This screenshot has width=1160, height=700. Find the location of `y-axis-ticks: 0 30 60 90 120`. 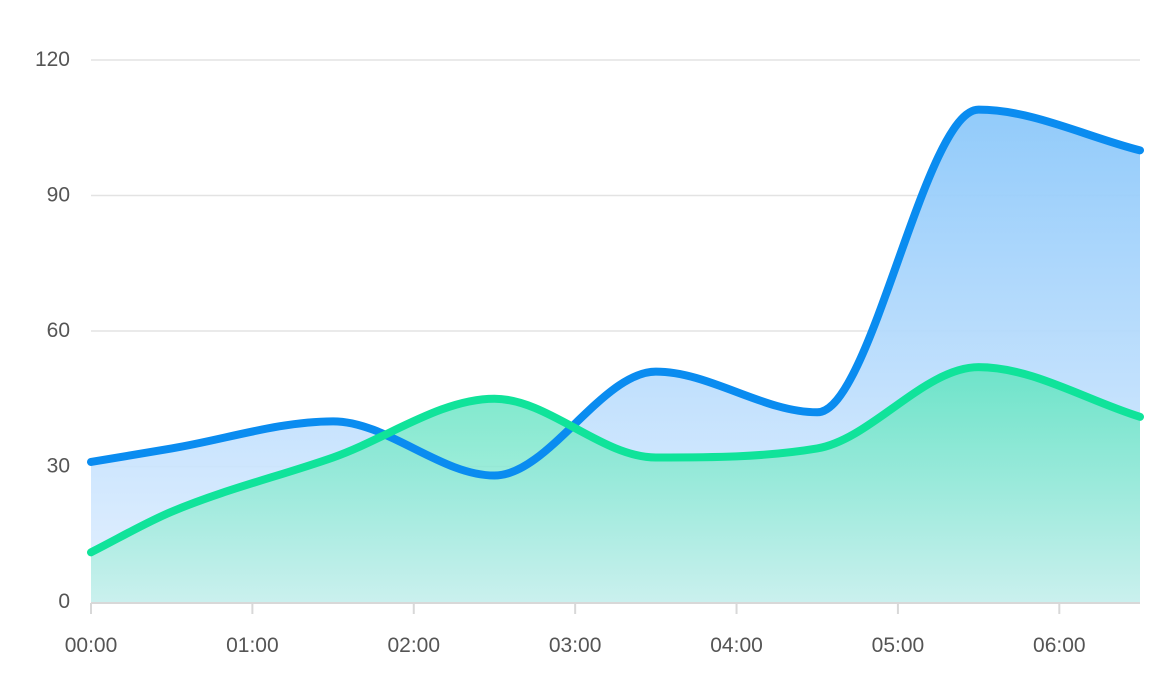

y-axis-ticks: 0 30 60 90 120 is located at coordinates (52, 330).